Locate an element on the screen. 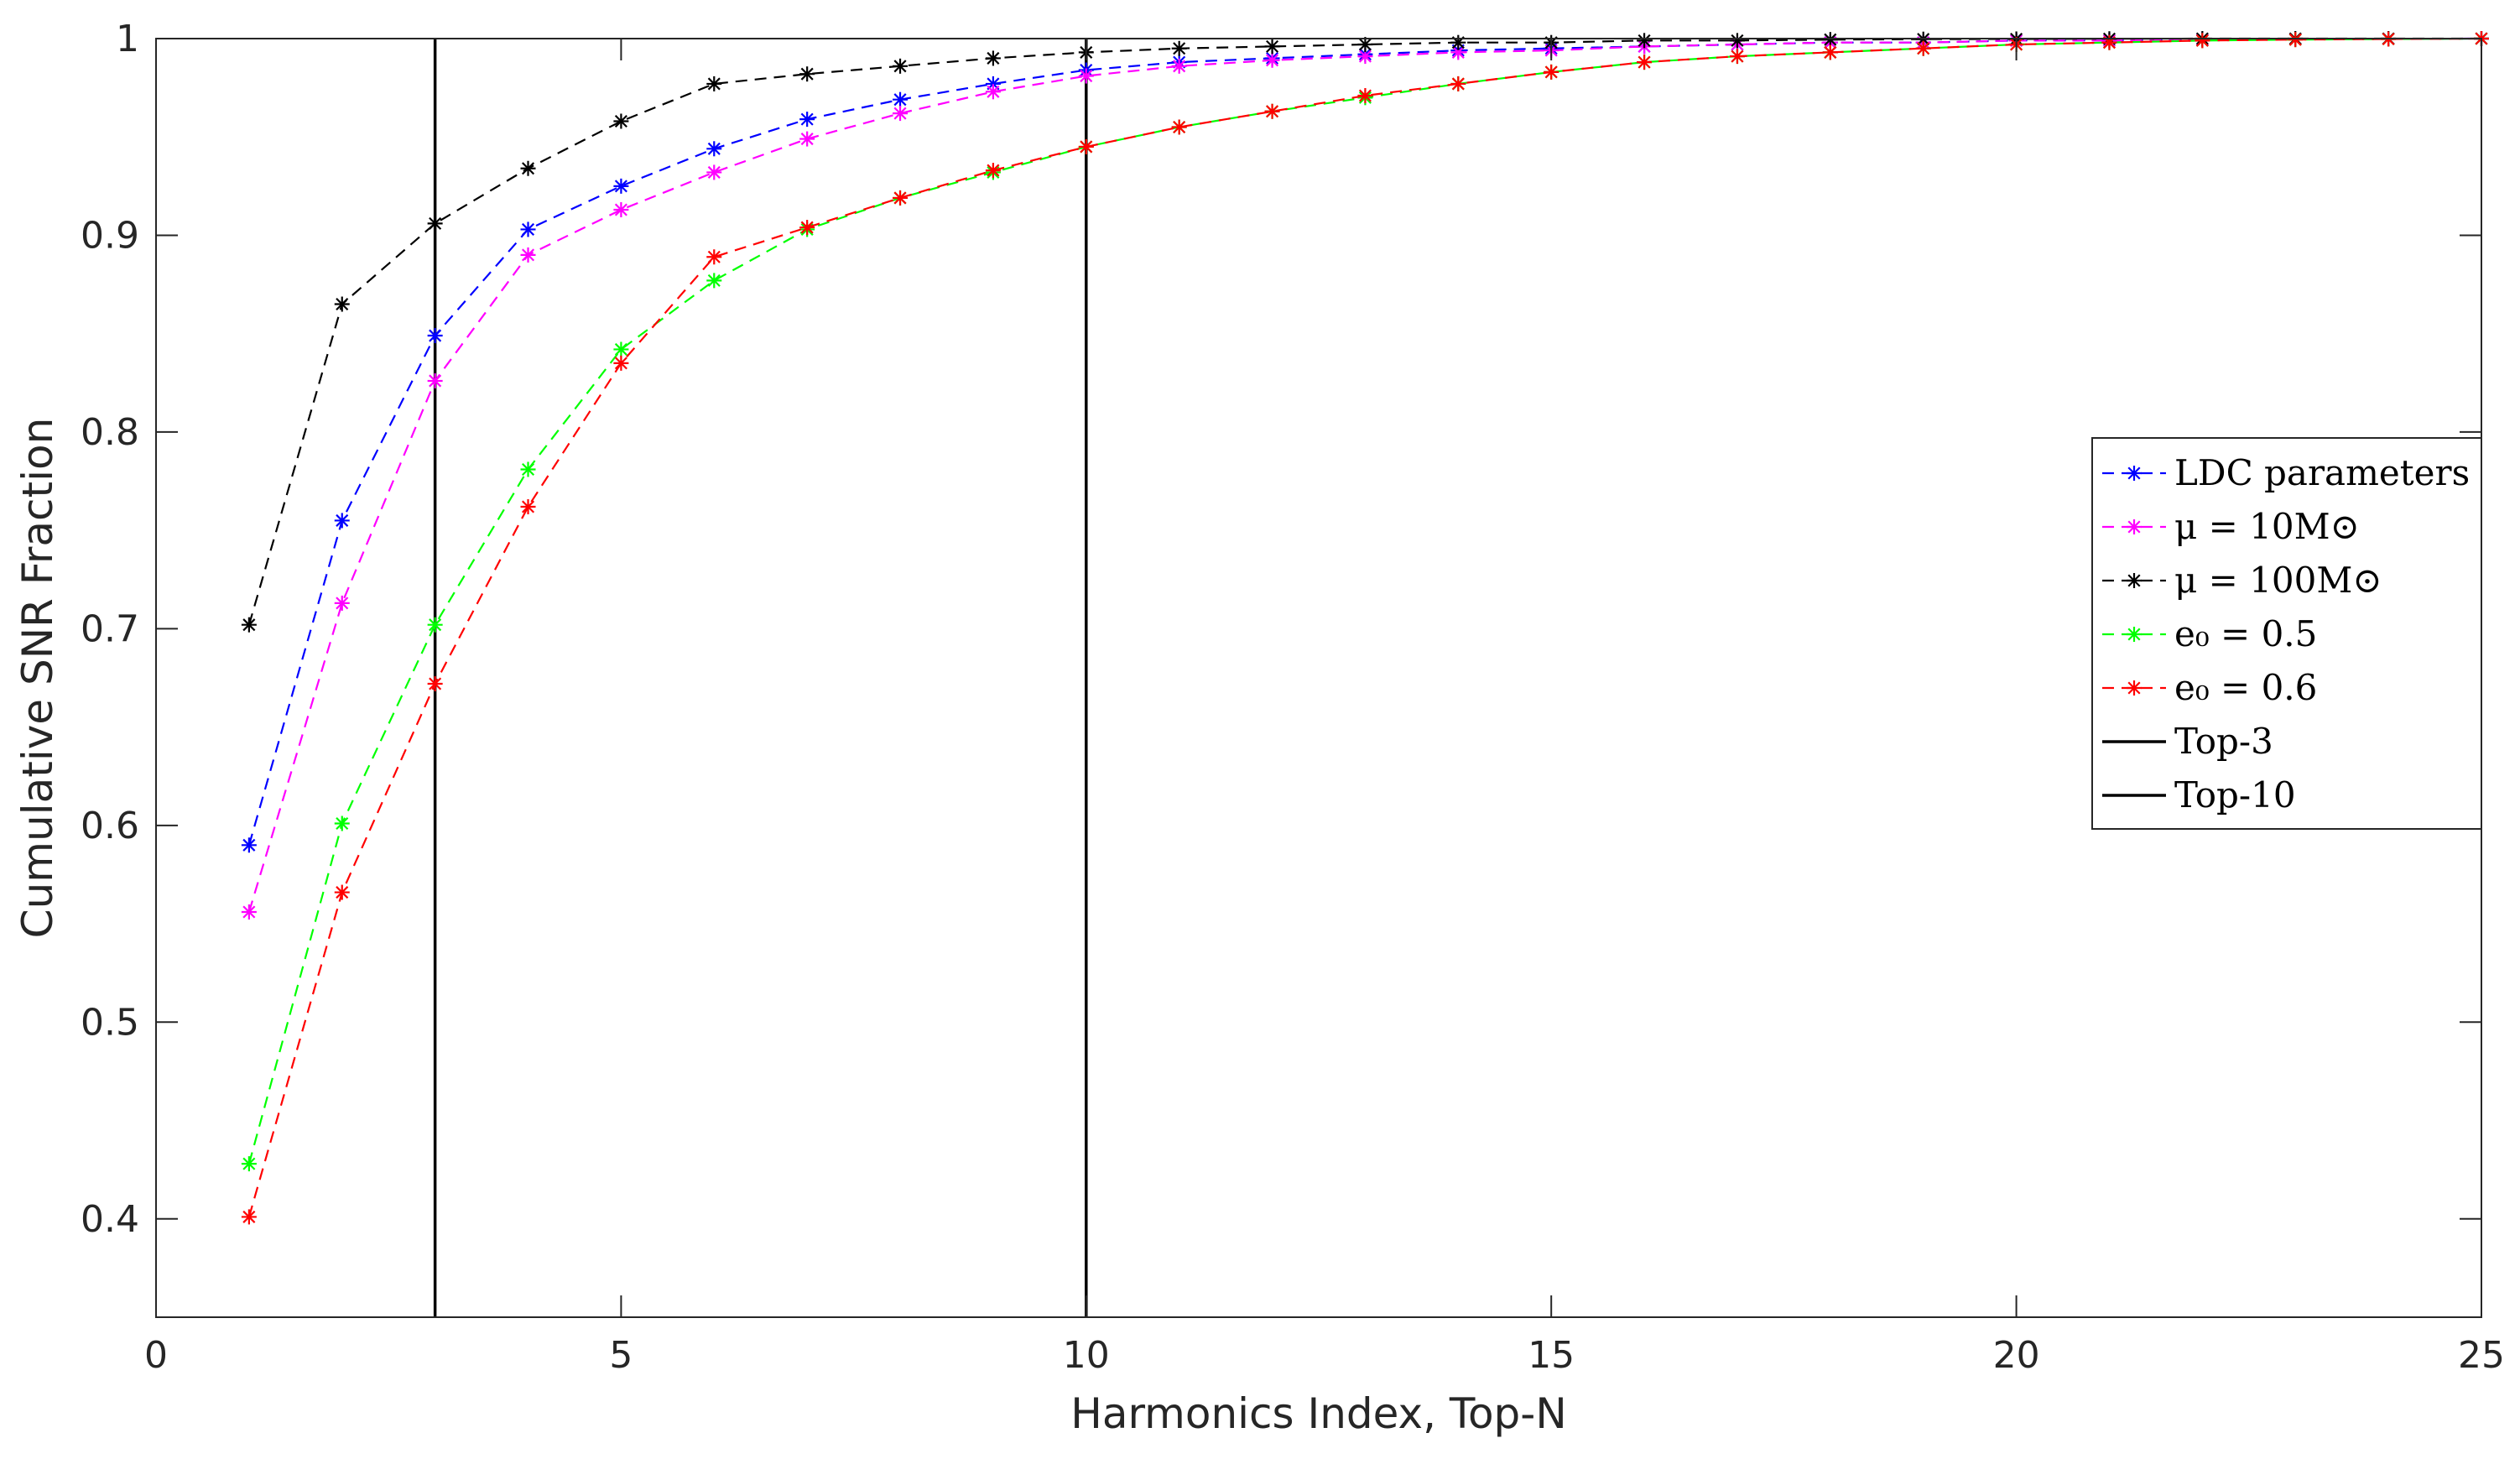 This screenshot has height=1459, width=2520. legend-entry-label: μ = 100M⊙ is located at coordinates (2278, 580).